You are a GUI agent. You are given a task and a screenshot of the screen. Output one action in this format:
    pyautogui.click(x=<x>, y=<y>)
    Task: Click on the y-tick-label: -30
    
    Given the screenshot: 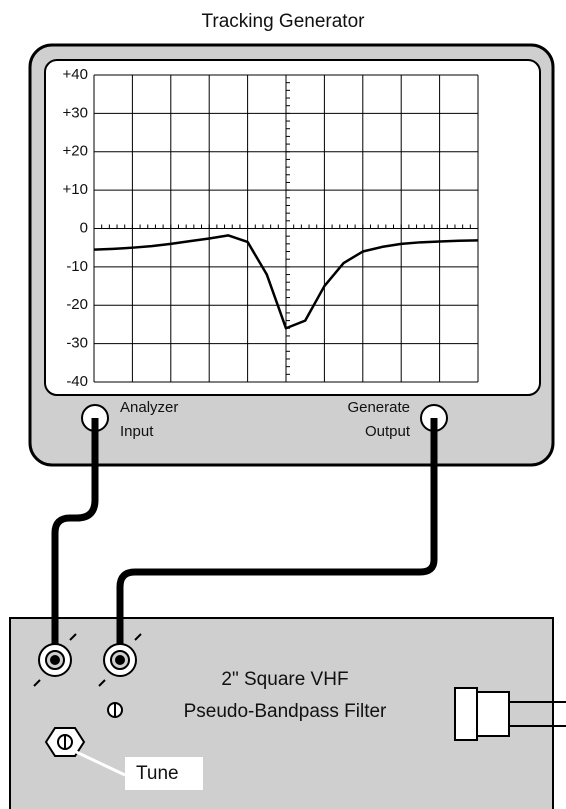 What is the action you would take?
    pyautogui.click(x=77, y=343)
    